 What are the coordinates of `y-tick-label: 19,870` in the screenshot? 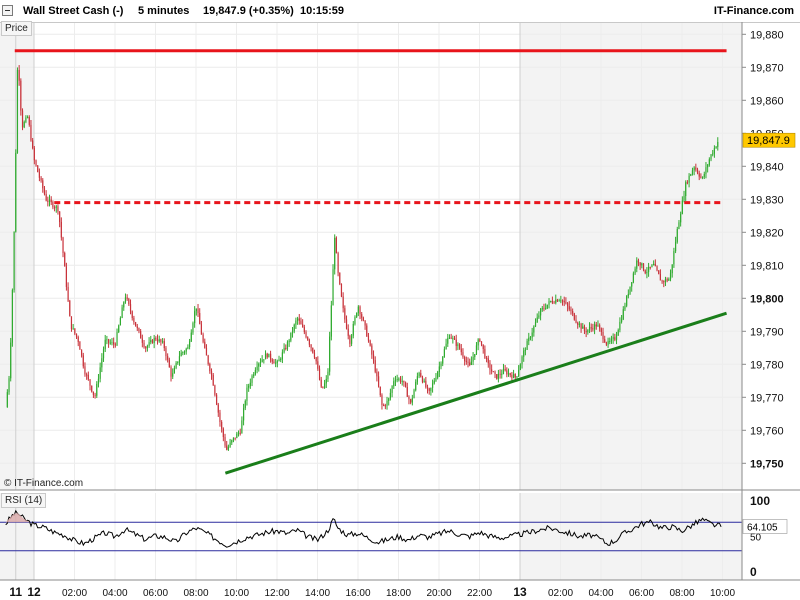 It's located at (767, 68).